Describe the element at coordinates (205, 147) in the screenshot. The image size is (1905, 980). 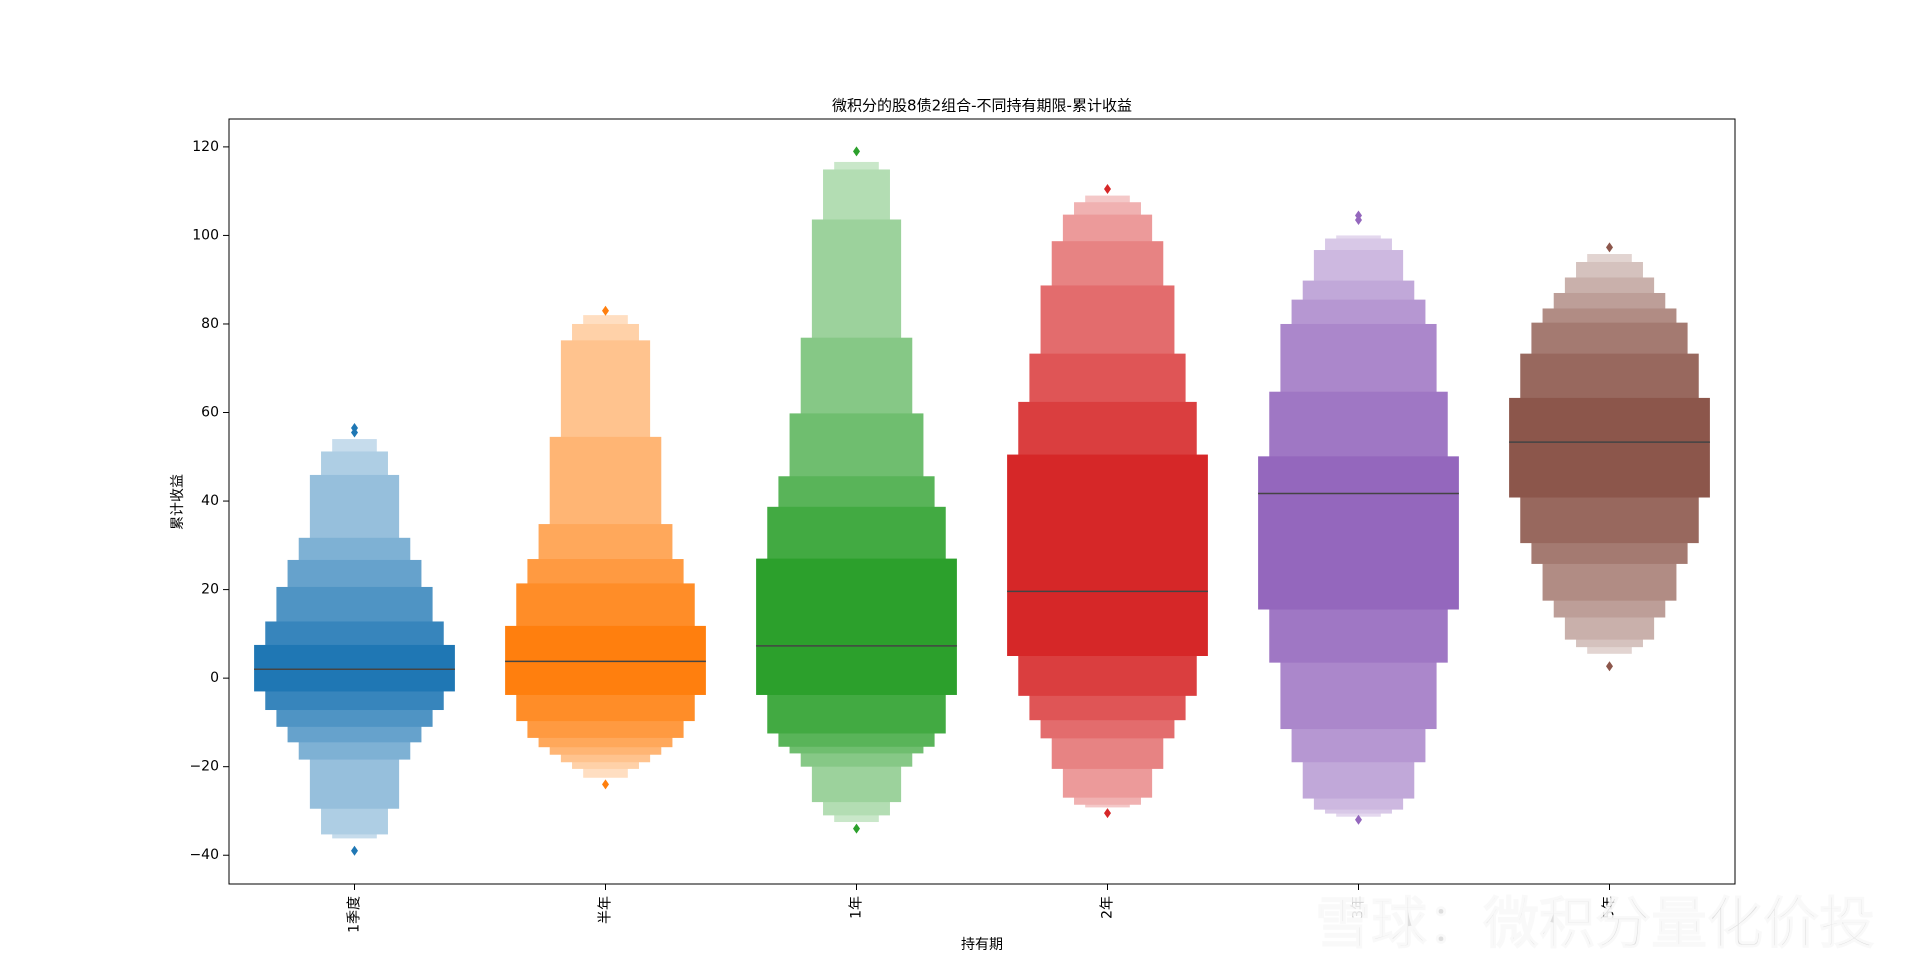
I see `y-tick-label: 120` at that location.